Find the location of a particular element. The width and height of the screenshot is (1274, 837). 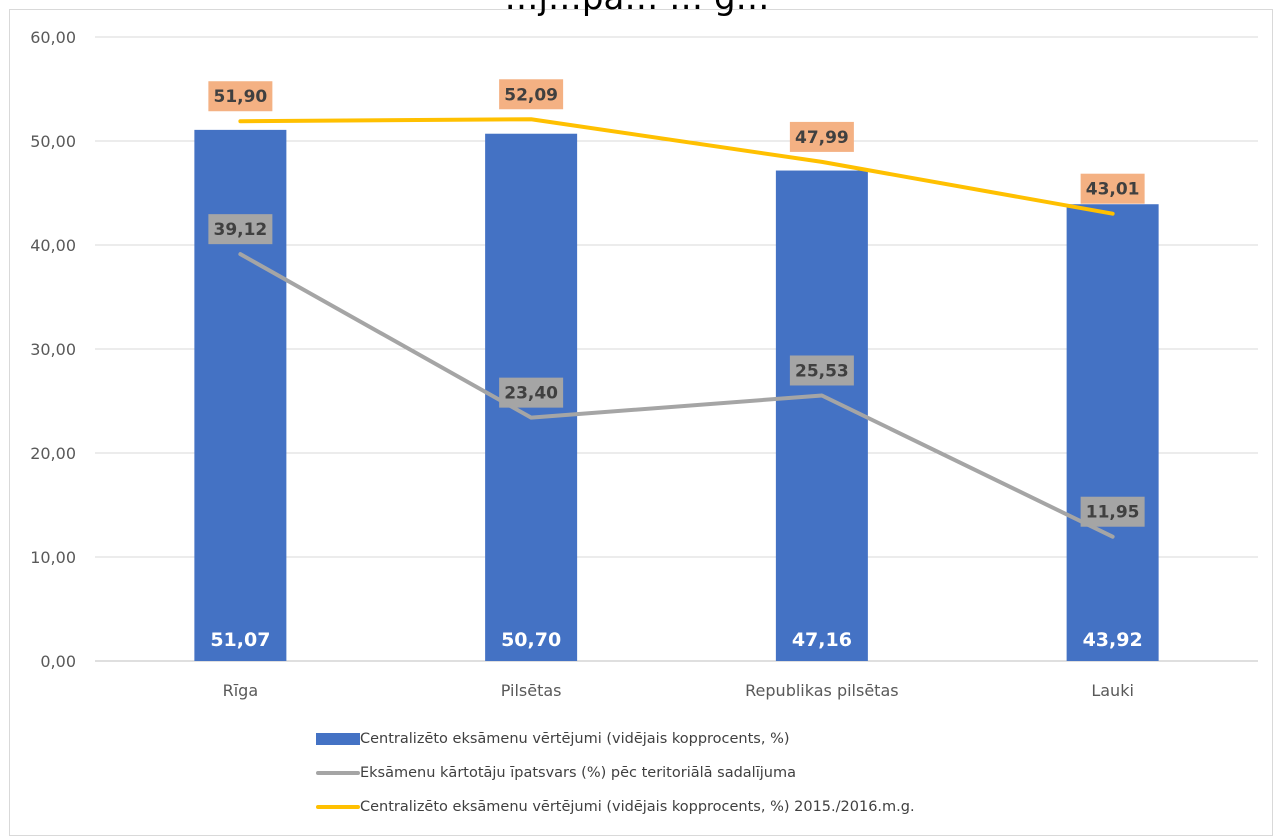

line-data-label: 51,90 is located at coordinates (240, 97).